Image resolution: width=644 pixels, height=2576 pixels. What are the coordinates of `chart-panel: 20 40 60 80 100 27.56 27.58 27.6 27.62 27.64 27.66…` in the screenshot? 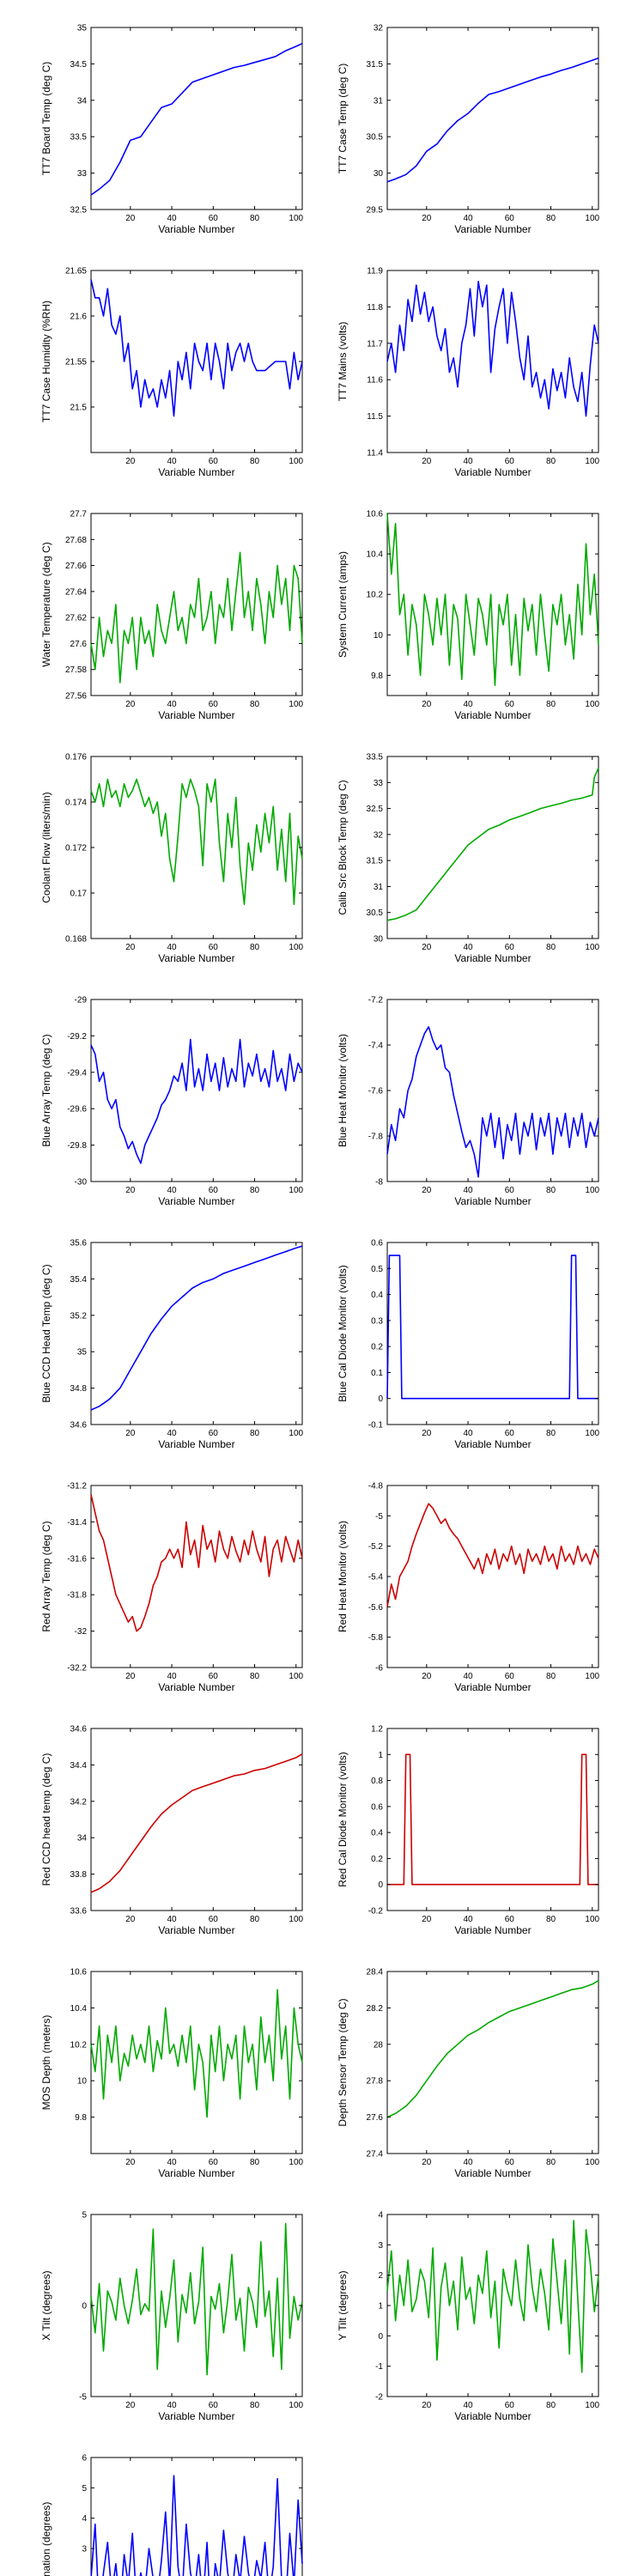 It's located at (172, 616).